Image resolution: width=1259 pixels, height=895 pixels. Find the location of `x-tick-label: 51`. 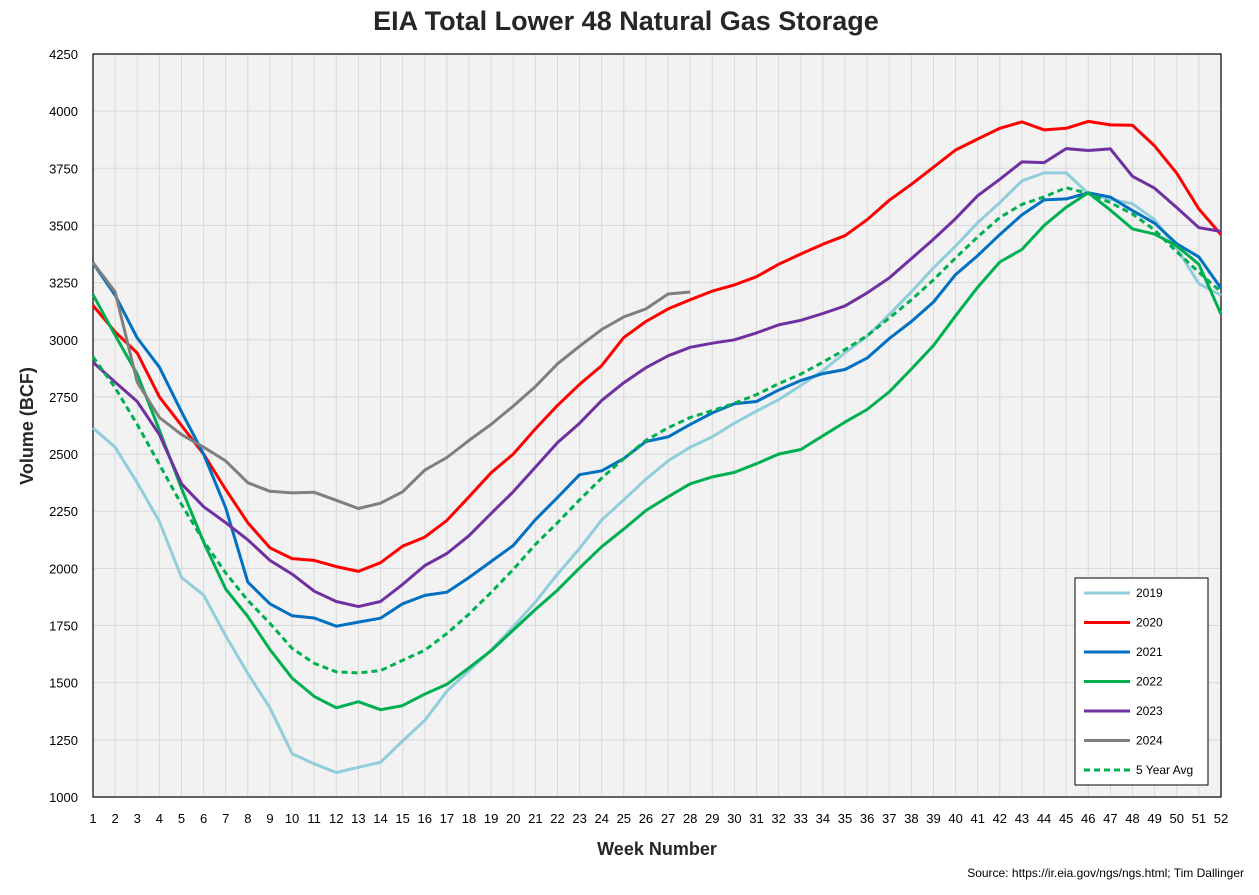

x-tick-label: 51 is located at coordinates (1199, 818).